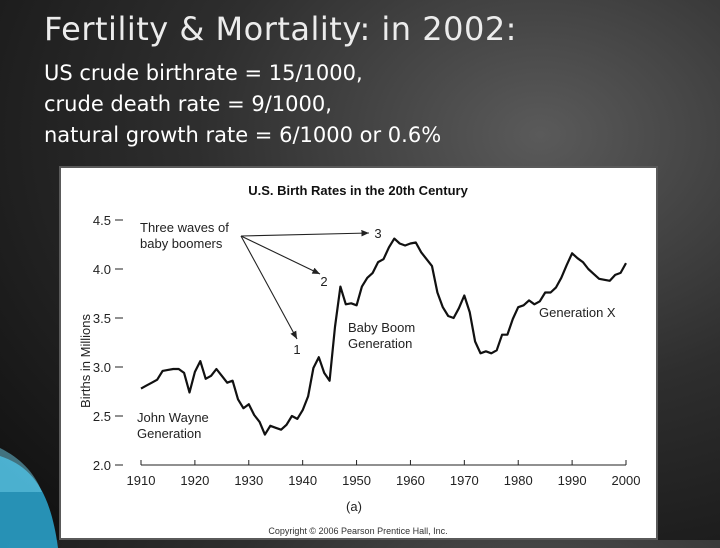  I want to click on x-tick-label: 1910, so click(141, 480).